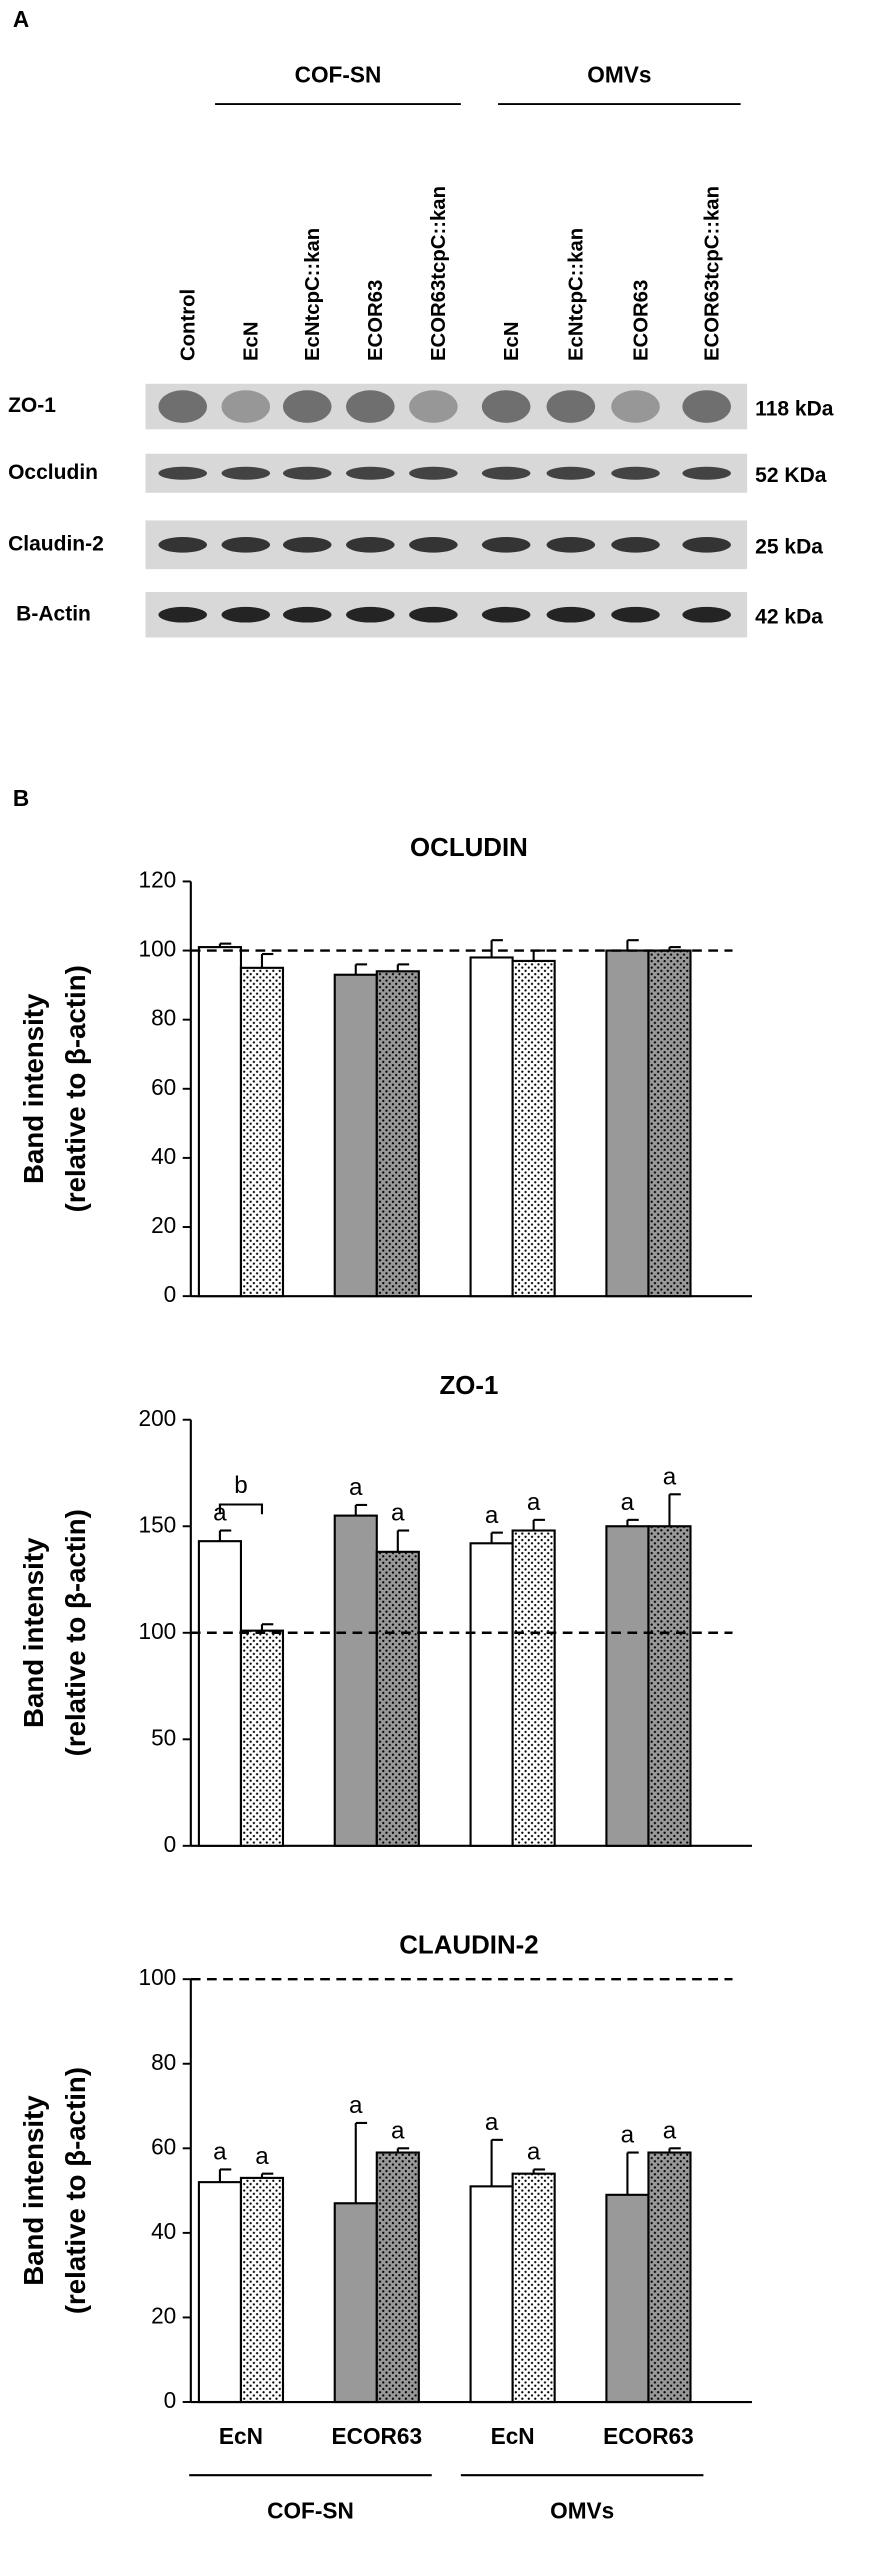 The height and width of the screenshot is (2550, 870). What do you see at coordinates (794, 408) in the screenshot?
I see `size-label: 118 kDa` at bounding box center [794, 408].